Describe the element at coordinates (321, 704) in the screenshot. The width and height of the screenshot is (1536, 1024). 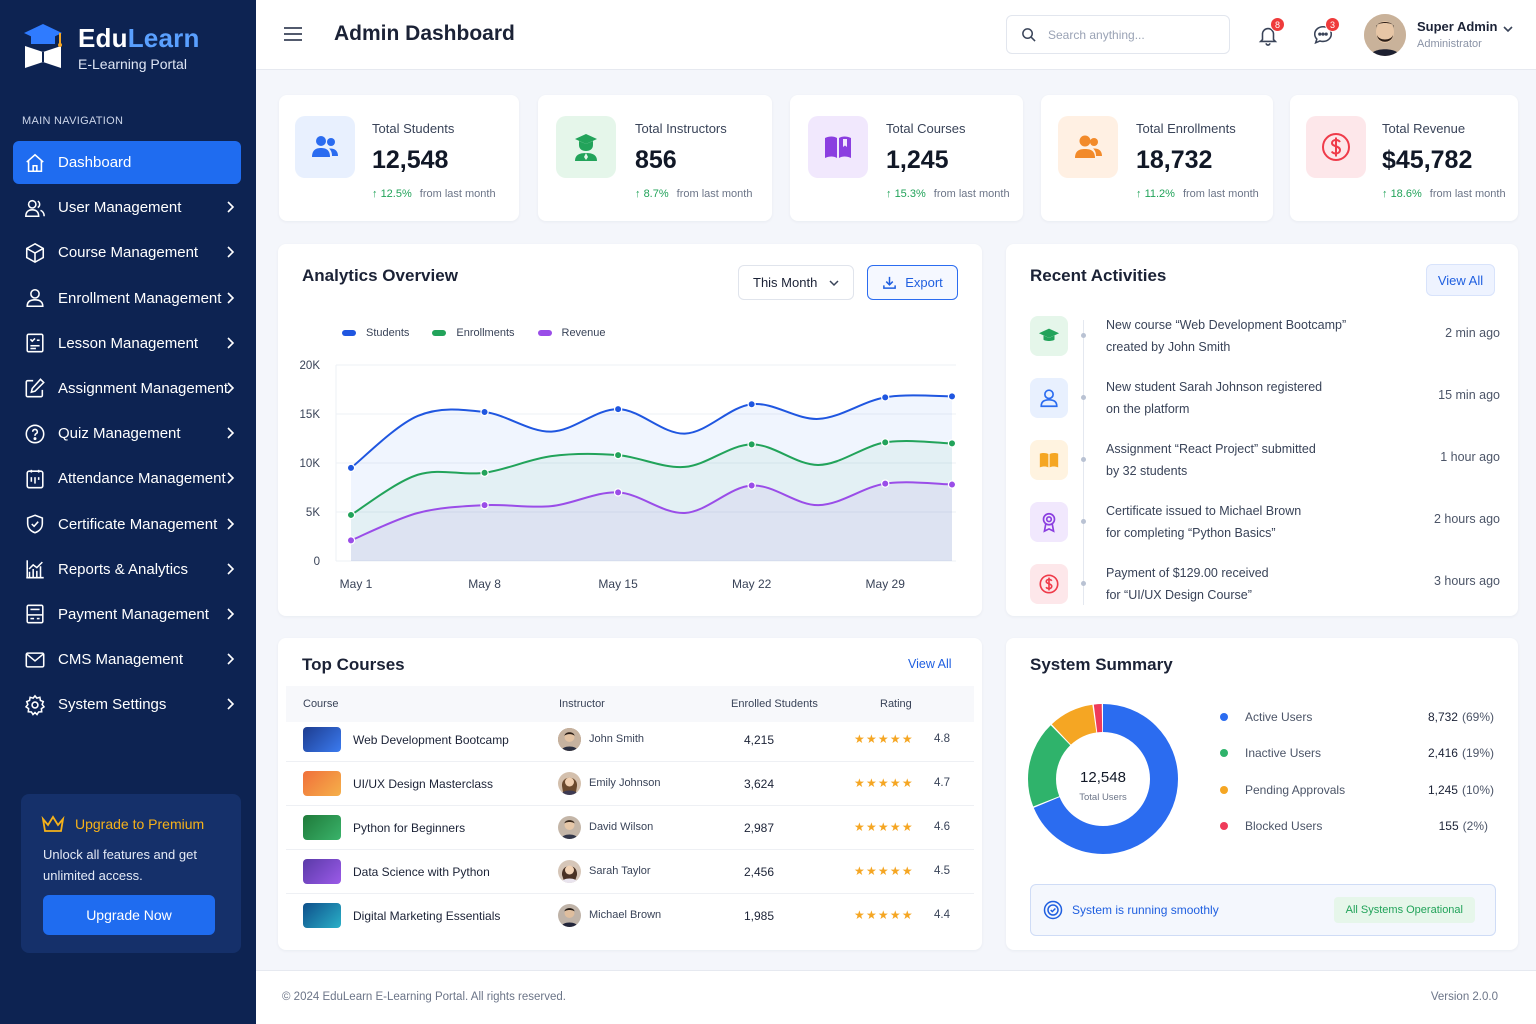
I see `column-header-course: Course` at that location.